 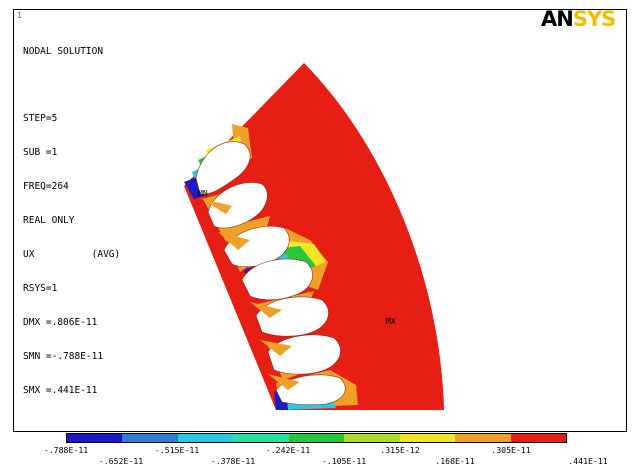 I want to click on tooth-tips, so click(x=250, y=294).